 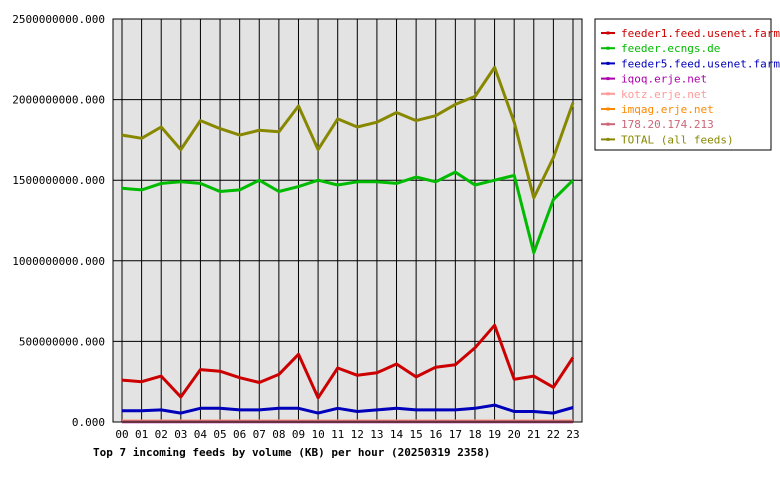 What do you see at coordinates (700, 63) in the screenshot?
I see `legend-label: feeder5.feed.usenet.farm` at bounding box center [700, 63].